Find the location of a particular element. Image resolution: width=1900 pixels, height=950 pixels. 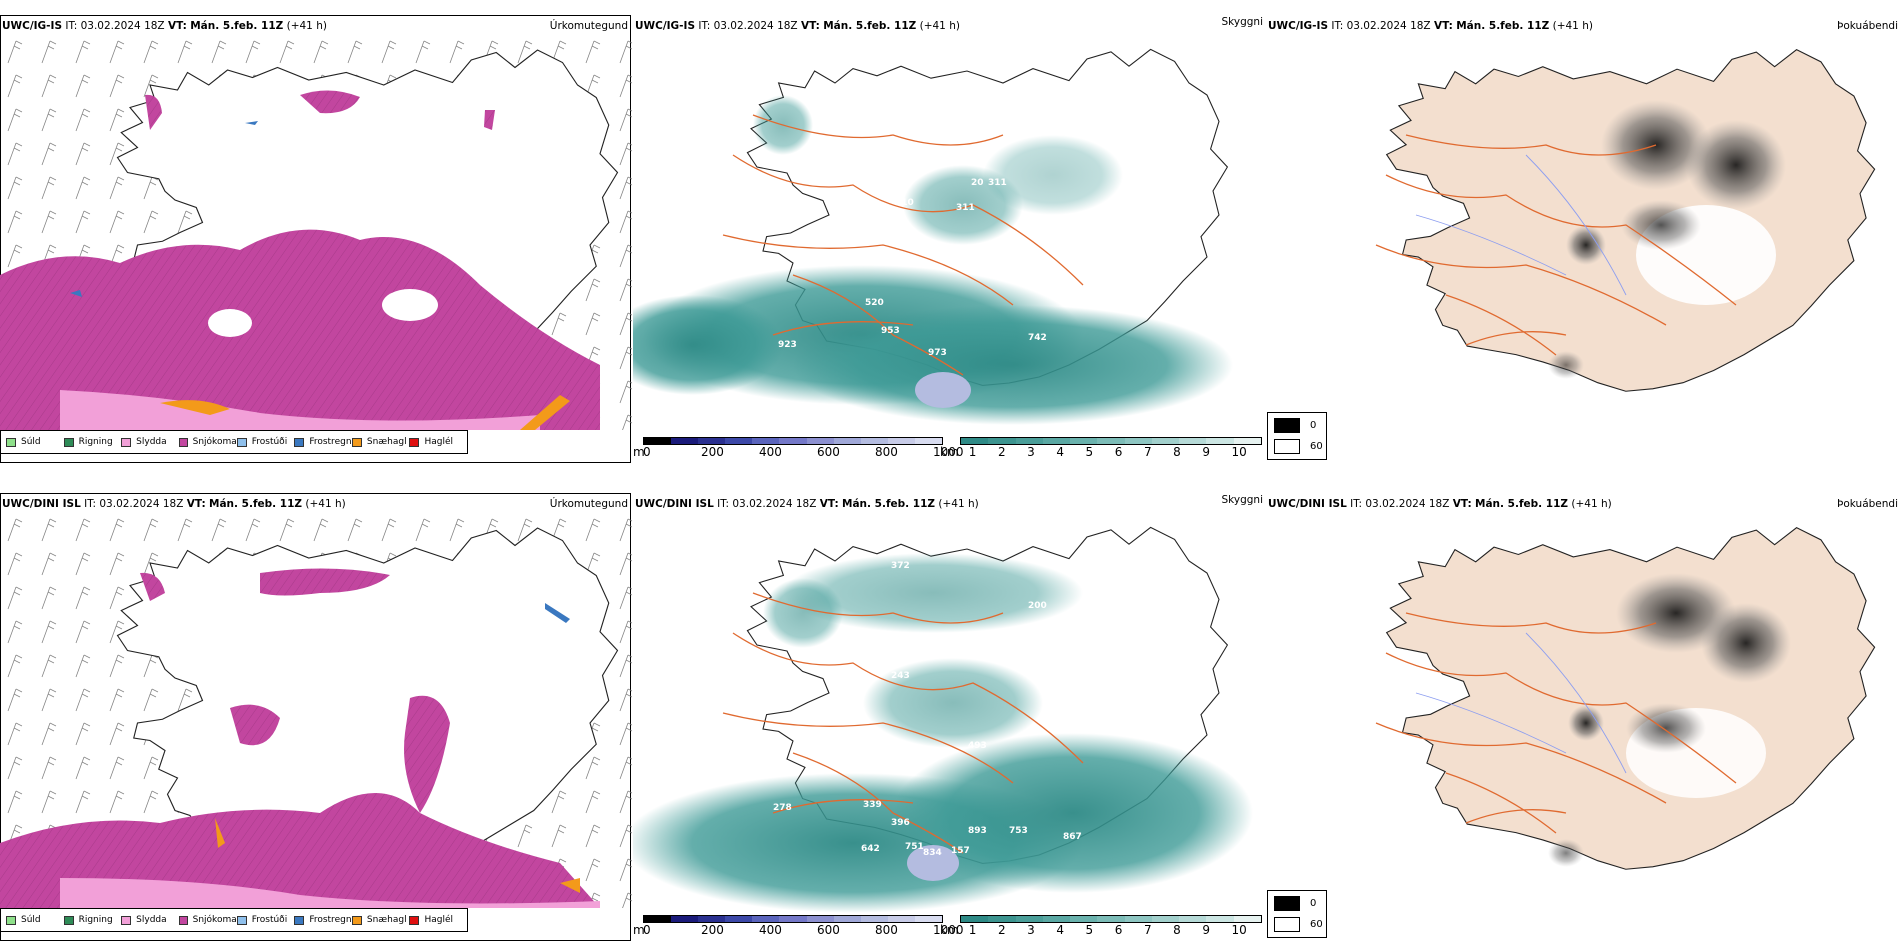

colorbar-tick-label: 400 is located at coordinates (770, 452).